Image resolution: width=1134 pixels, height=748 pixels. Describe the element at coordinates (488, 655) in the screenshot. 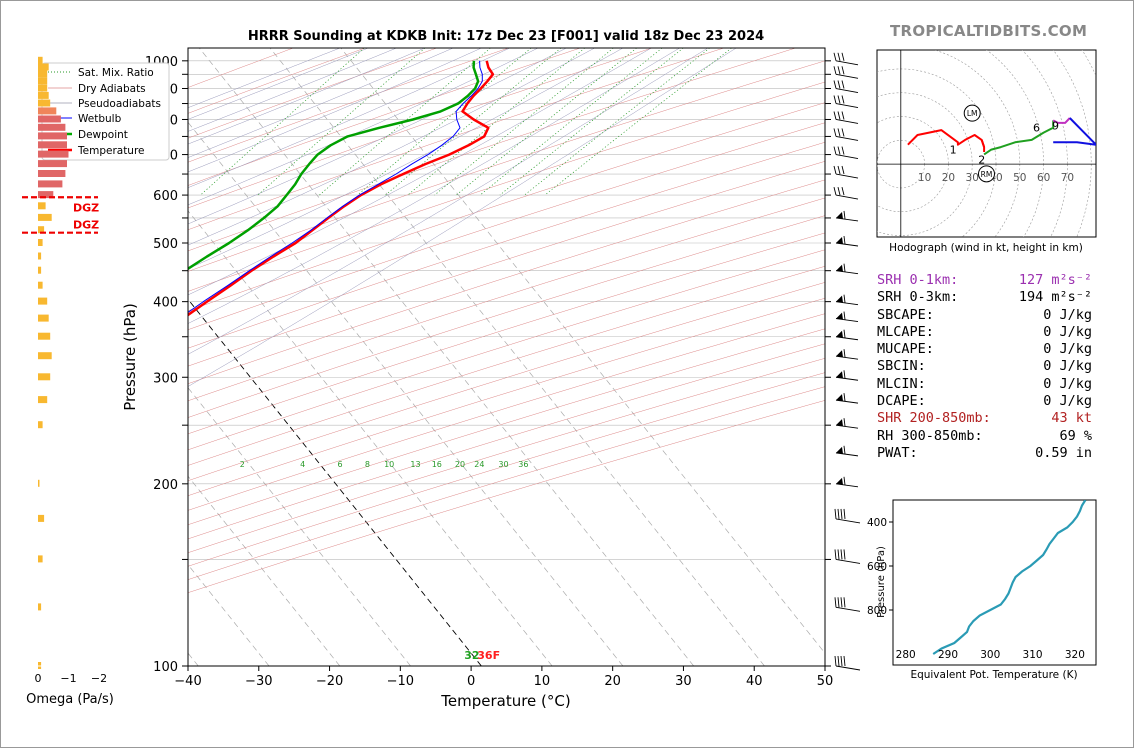

I see `surface-temperature-label: 36F` at that location.